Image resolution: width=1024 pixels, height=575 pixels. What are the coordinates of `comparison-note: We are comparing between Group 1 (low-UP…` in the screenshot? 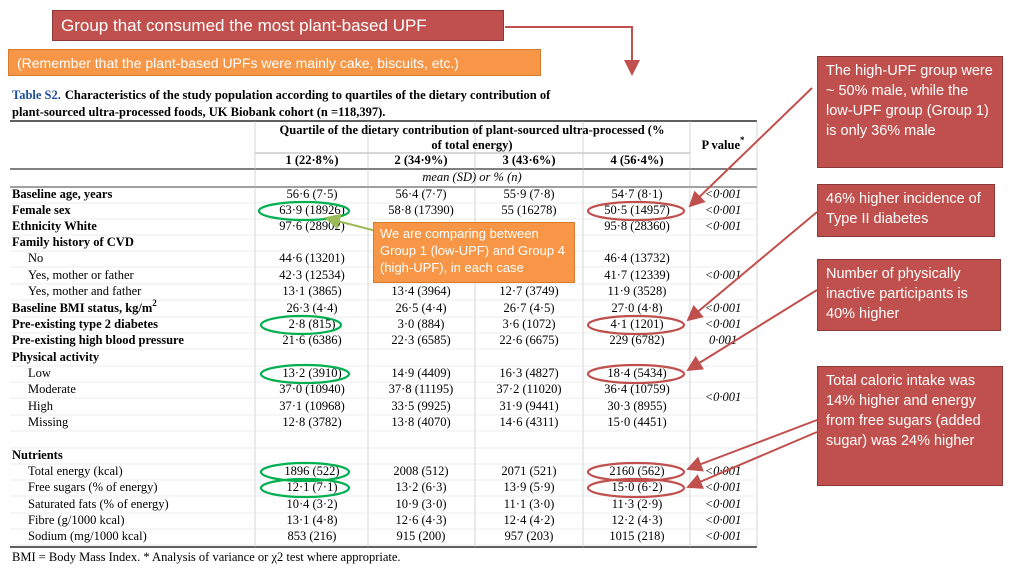 It's located at (474, 252).